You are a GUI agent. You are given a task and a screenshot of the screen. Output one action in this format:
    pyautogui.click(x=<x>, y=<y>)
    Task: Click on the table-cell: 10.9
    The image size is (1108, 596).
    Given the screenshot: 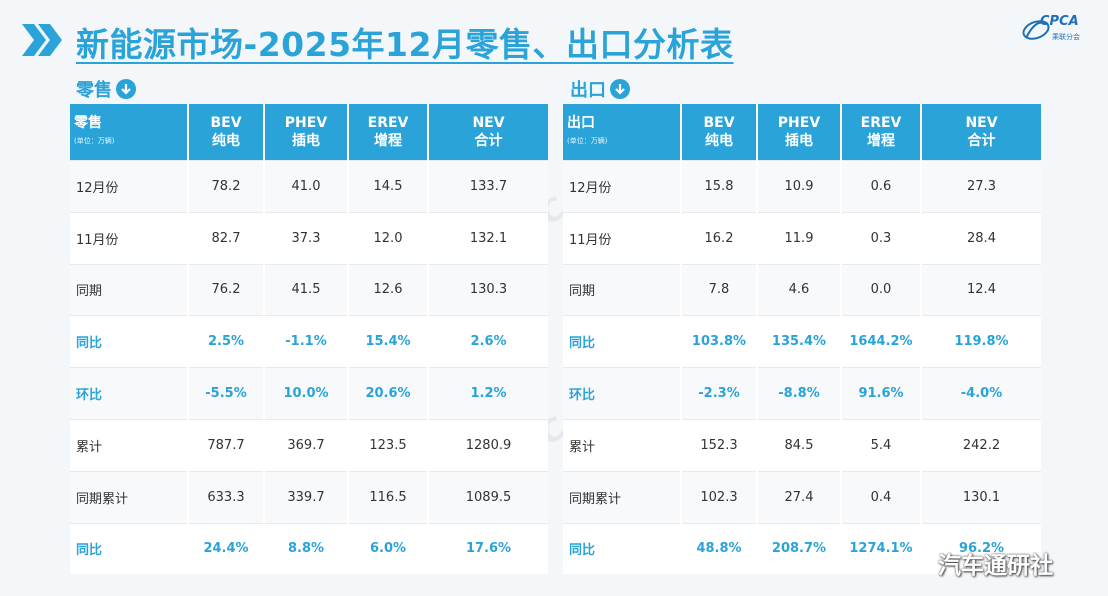 What is the action you would take?
    pyautogui.click(x=798, y=186)
    